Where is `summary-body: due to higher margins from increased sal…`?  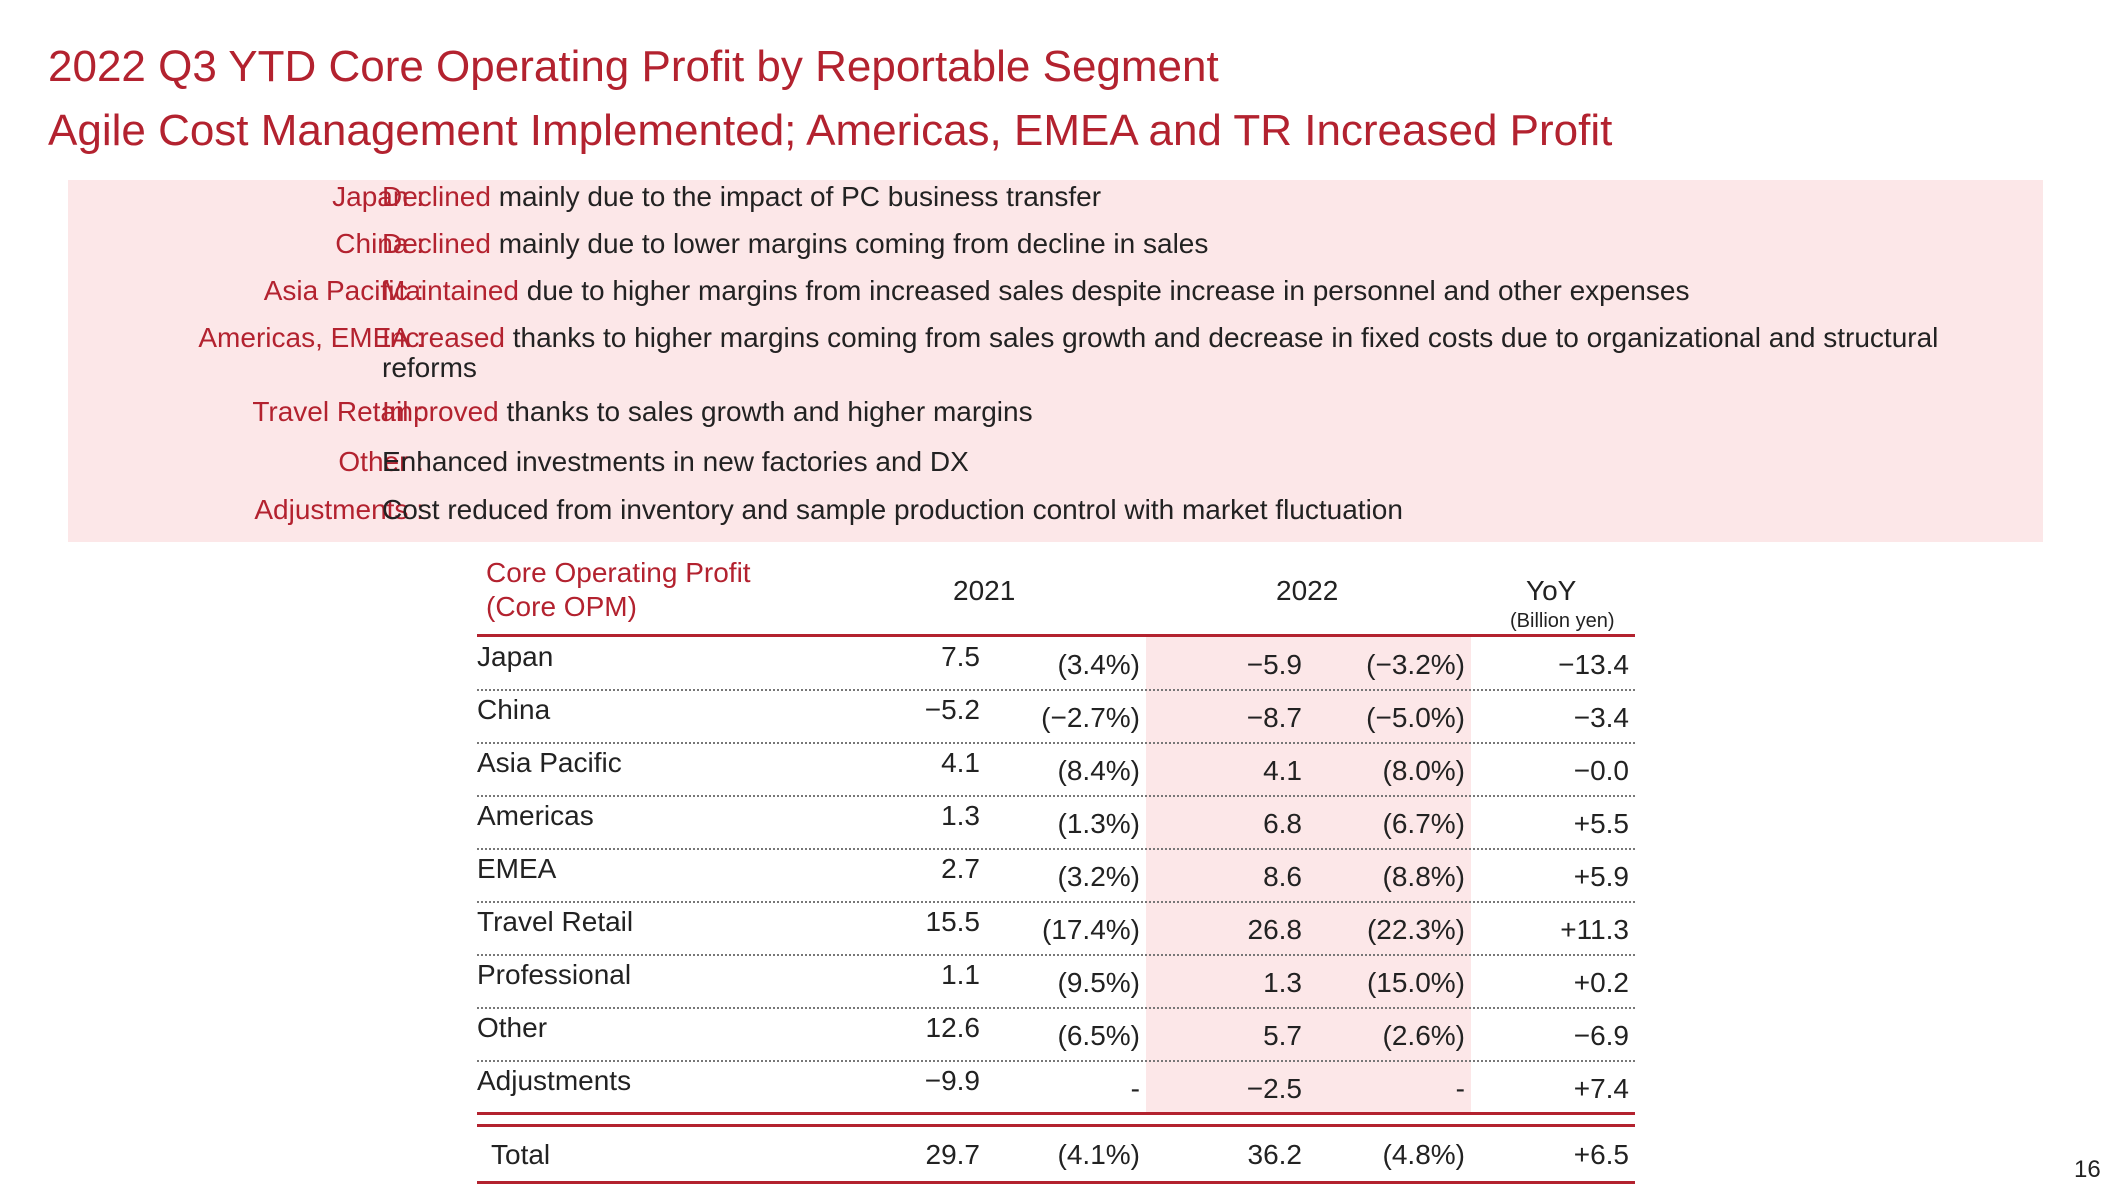 summary-body: due to higher margins from increased sal… is located at coordinates (1104, 290).